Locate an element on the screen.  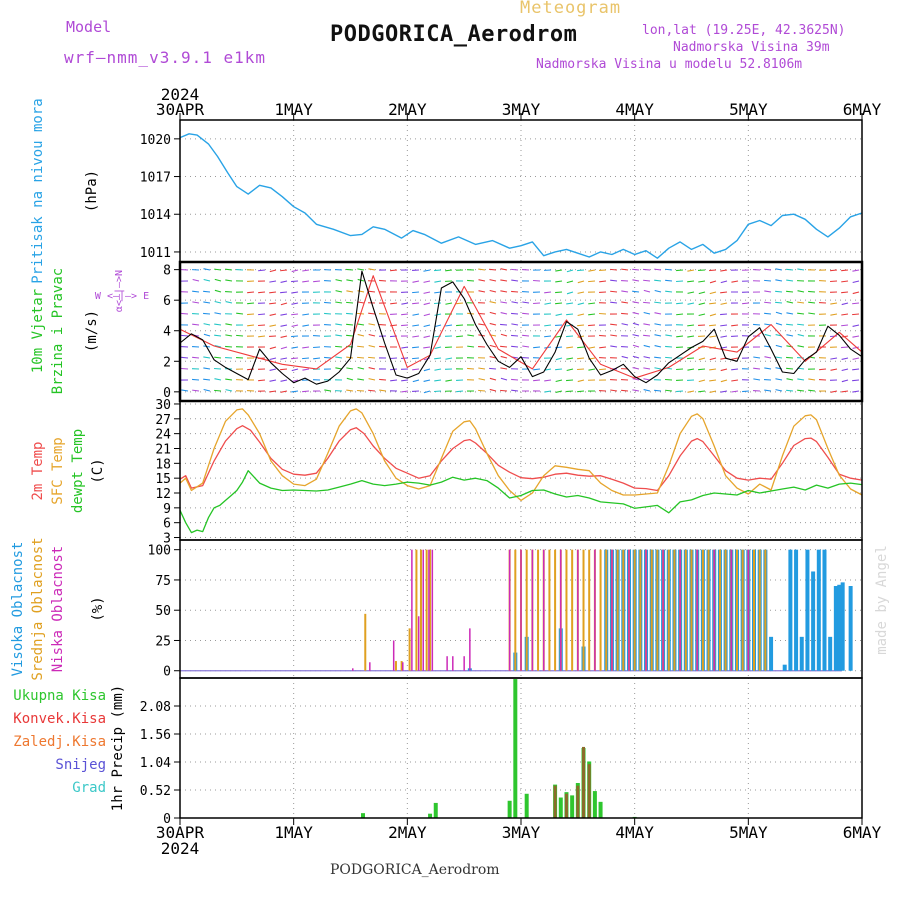
temp-side-label-2m: 2m Temp is located at coordinates (38, 470).